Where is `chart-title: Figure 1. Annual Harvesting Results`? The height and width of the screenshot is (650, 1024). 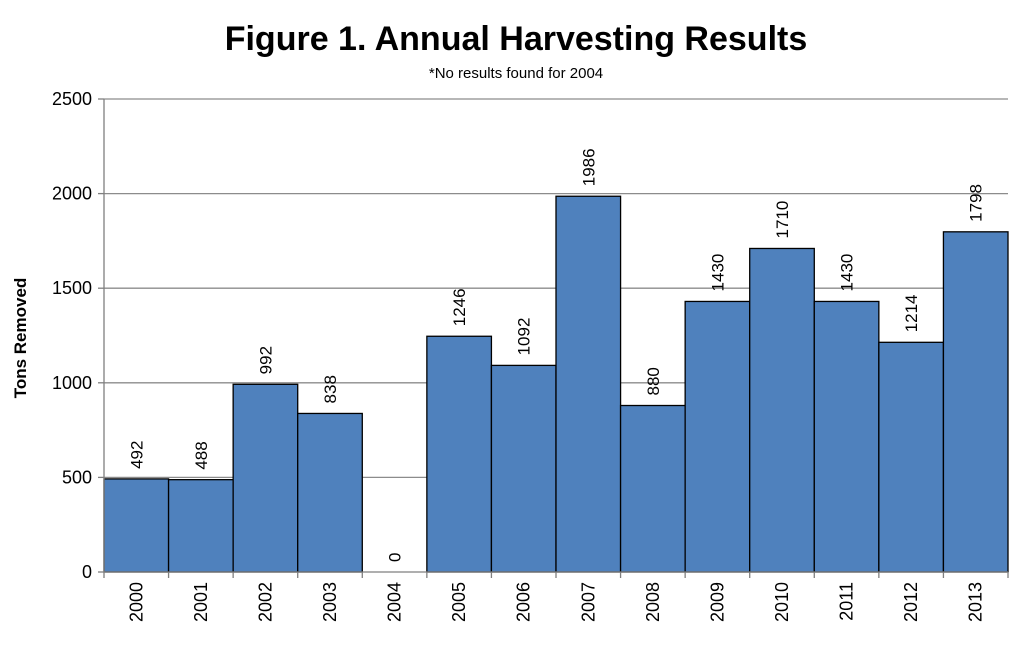 chart-title: Figure 1. Annual Harvesting Results is located at coordinates (516, 39).